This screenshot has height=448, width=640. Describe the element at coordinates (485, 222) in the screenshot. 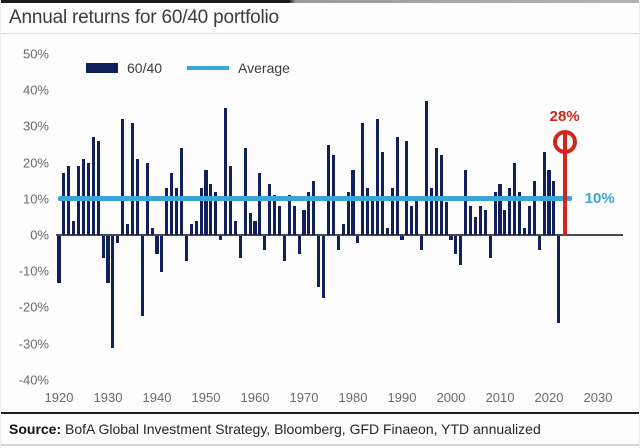

I see `bar-2007` at that location.